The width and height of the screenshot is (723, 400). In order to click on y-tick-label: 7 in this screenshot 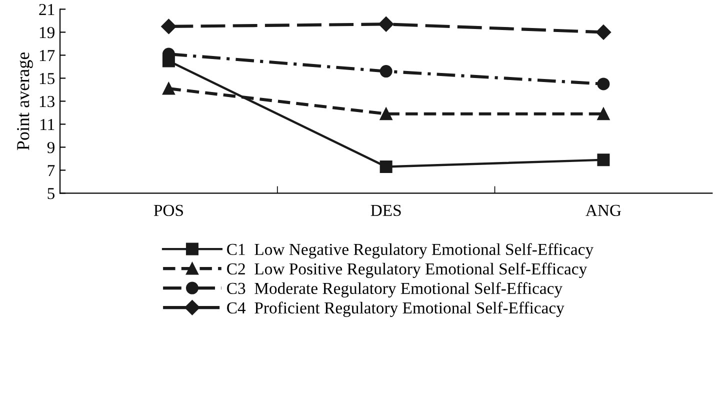, I will do `click(51, 170)`.